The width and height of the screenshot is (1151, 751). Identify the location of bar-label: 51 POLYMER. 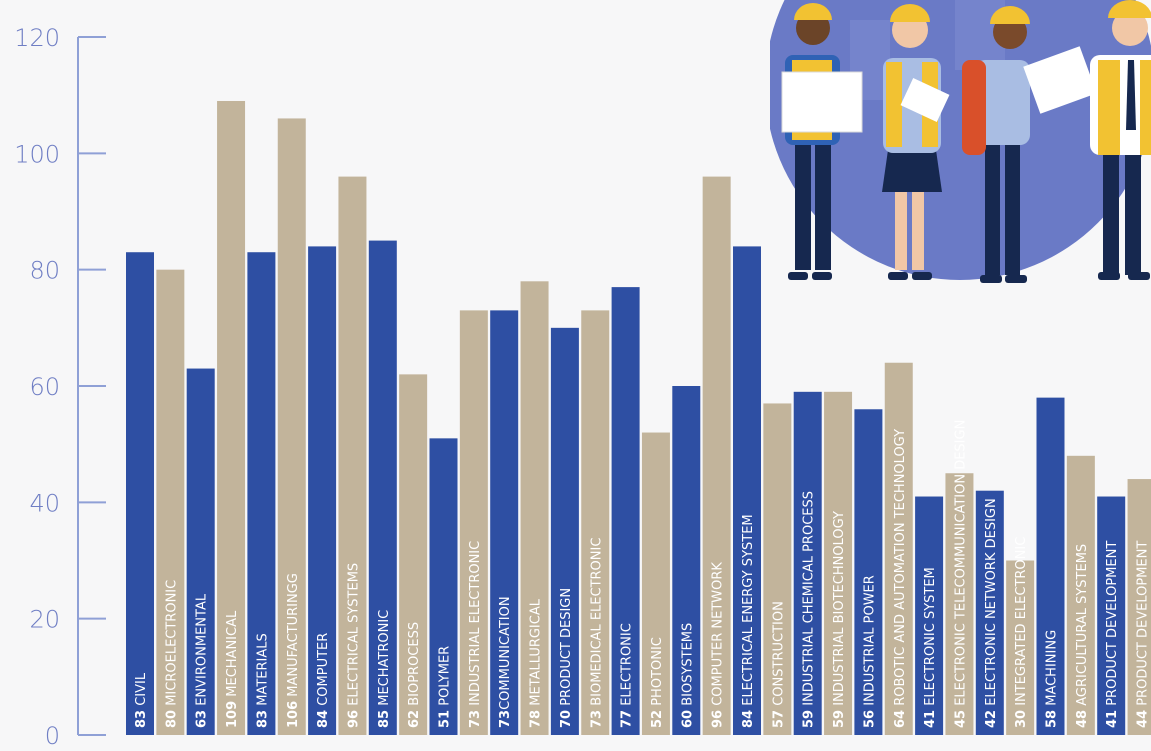
(445, 687).